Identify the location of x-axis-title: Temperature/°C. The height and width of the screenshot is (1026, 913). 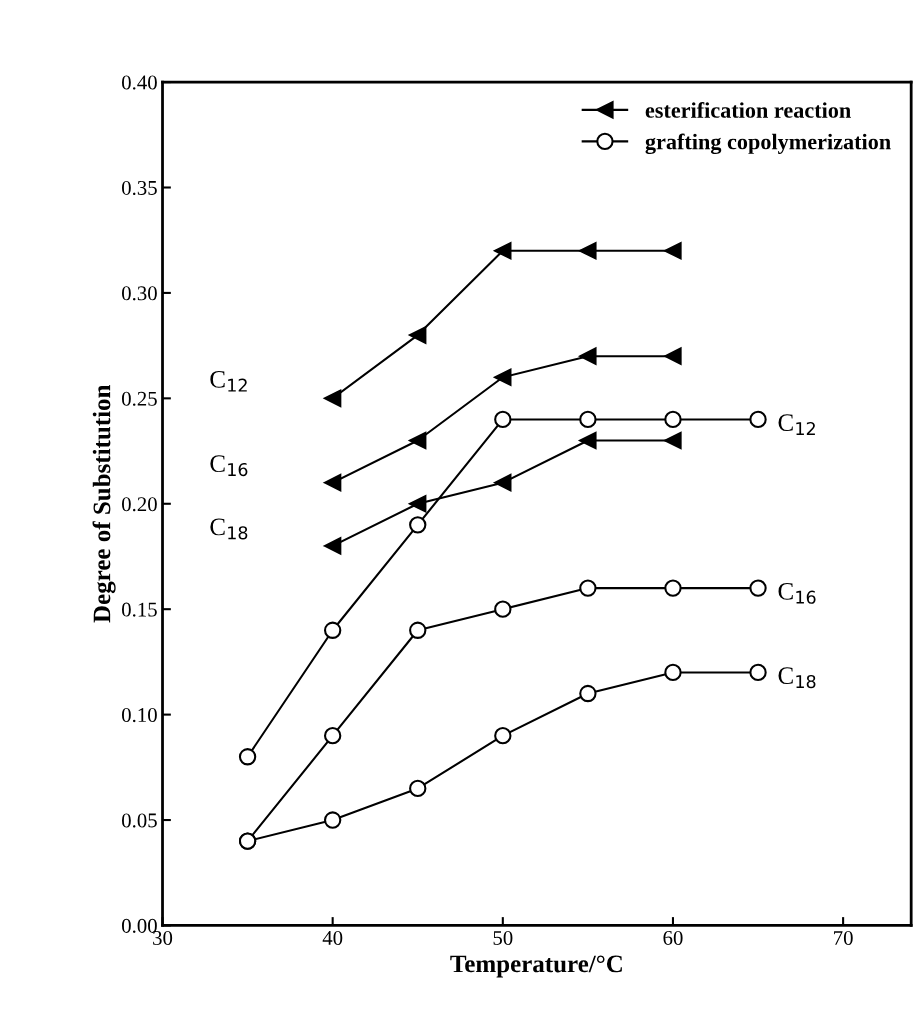
(536, 966).